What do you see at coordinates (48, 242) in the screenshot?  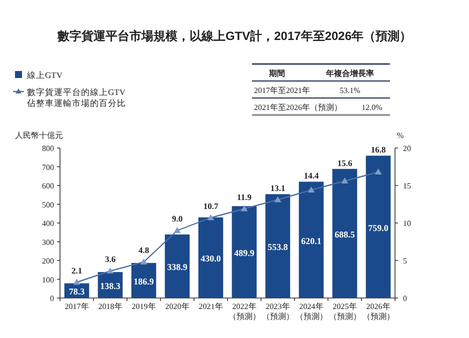 I see `y-tick-label: 300` at bounding box center [48, 242].